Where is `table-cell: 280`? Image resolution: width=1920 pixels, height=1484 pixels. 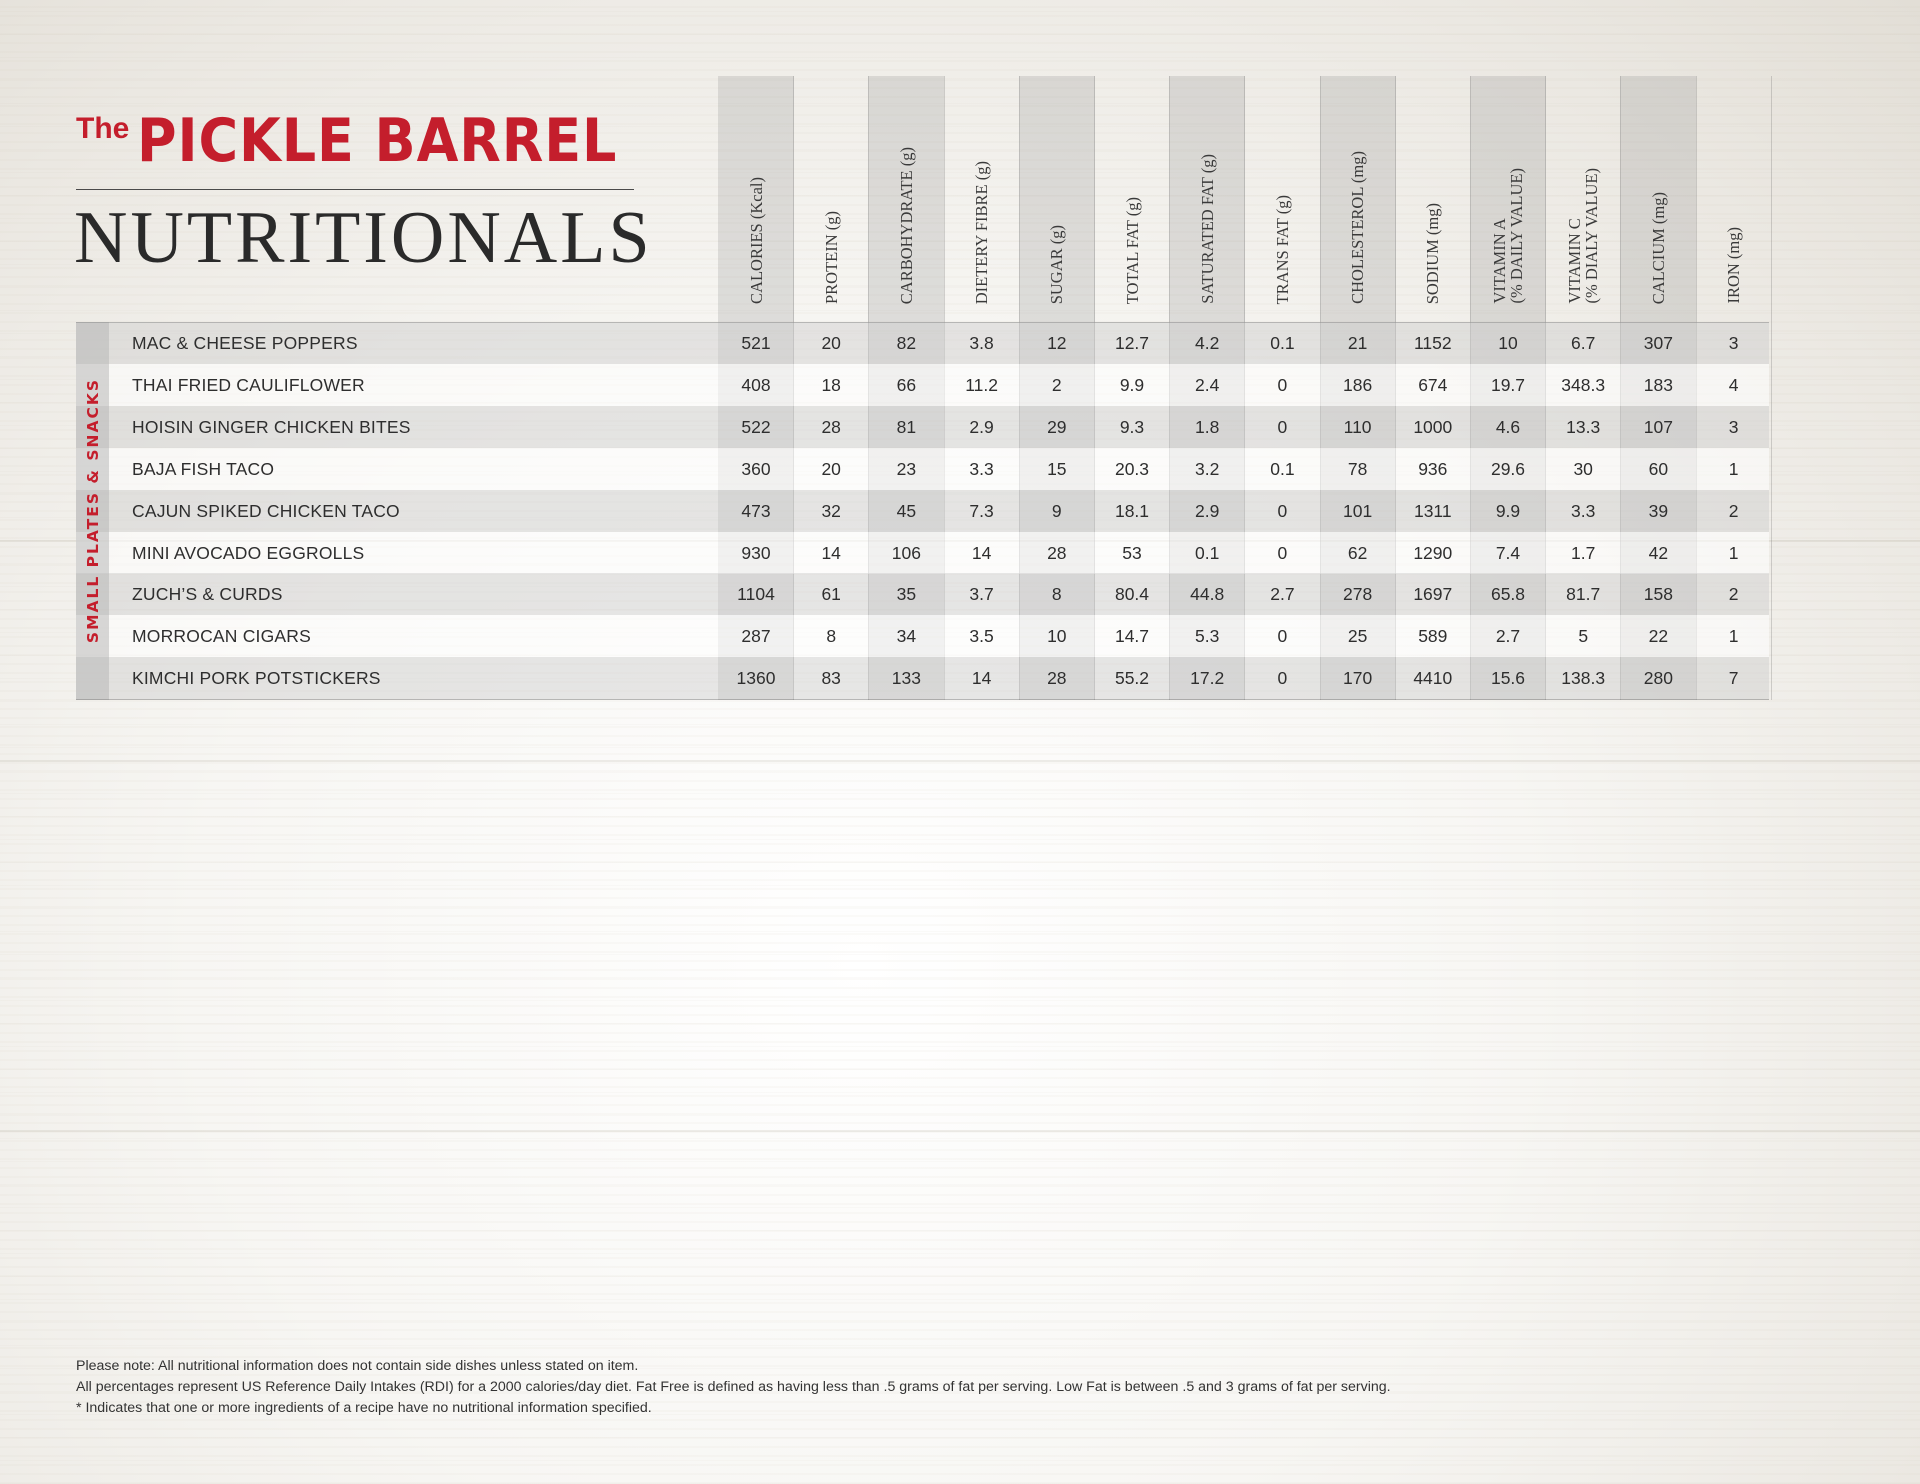 table-cell: 280 is located at coordinates (1658, 678).